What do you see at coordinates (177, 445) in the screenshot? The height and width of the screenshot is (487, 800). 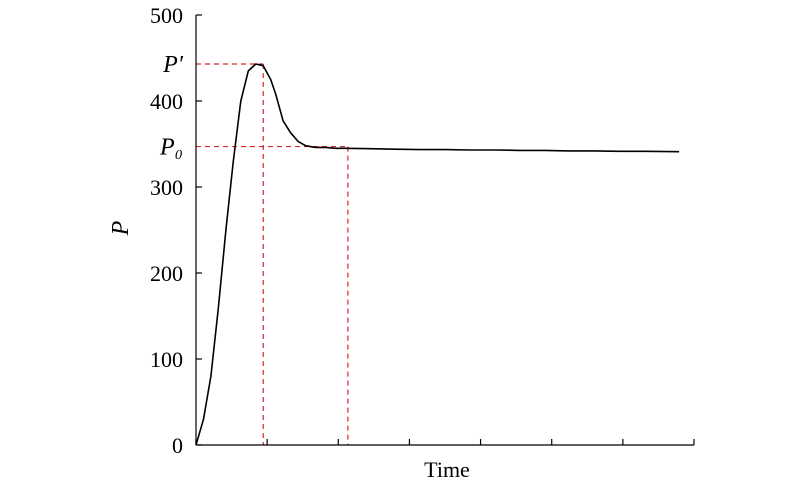 I see `y-tick-label: 0` at bounding box center [177, 445].